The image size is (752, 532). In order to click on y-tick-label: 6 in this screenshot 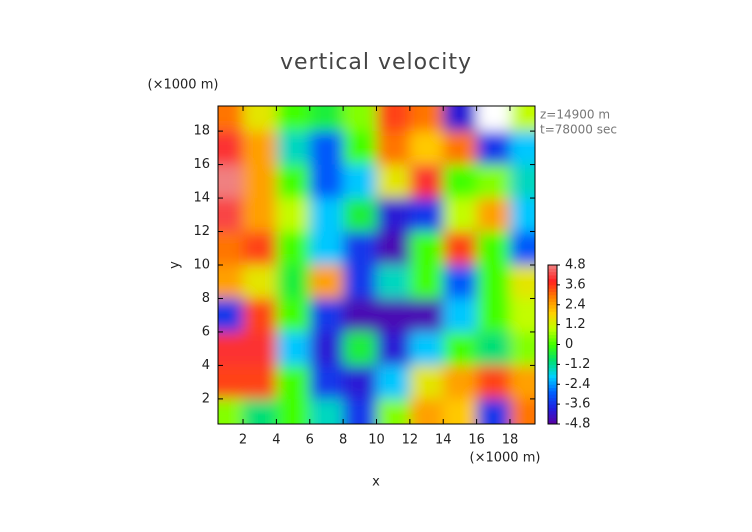, I will do `click(206, 331)`.